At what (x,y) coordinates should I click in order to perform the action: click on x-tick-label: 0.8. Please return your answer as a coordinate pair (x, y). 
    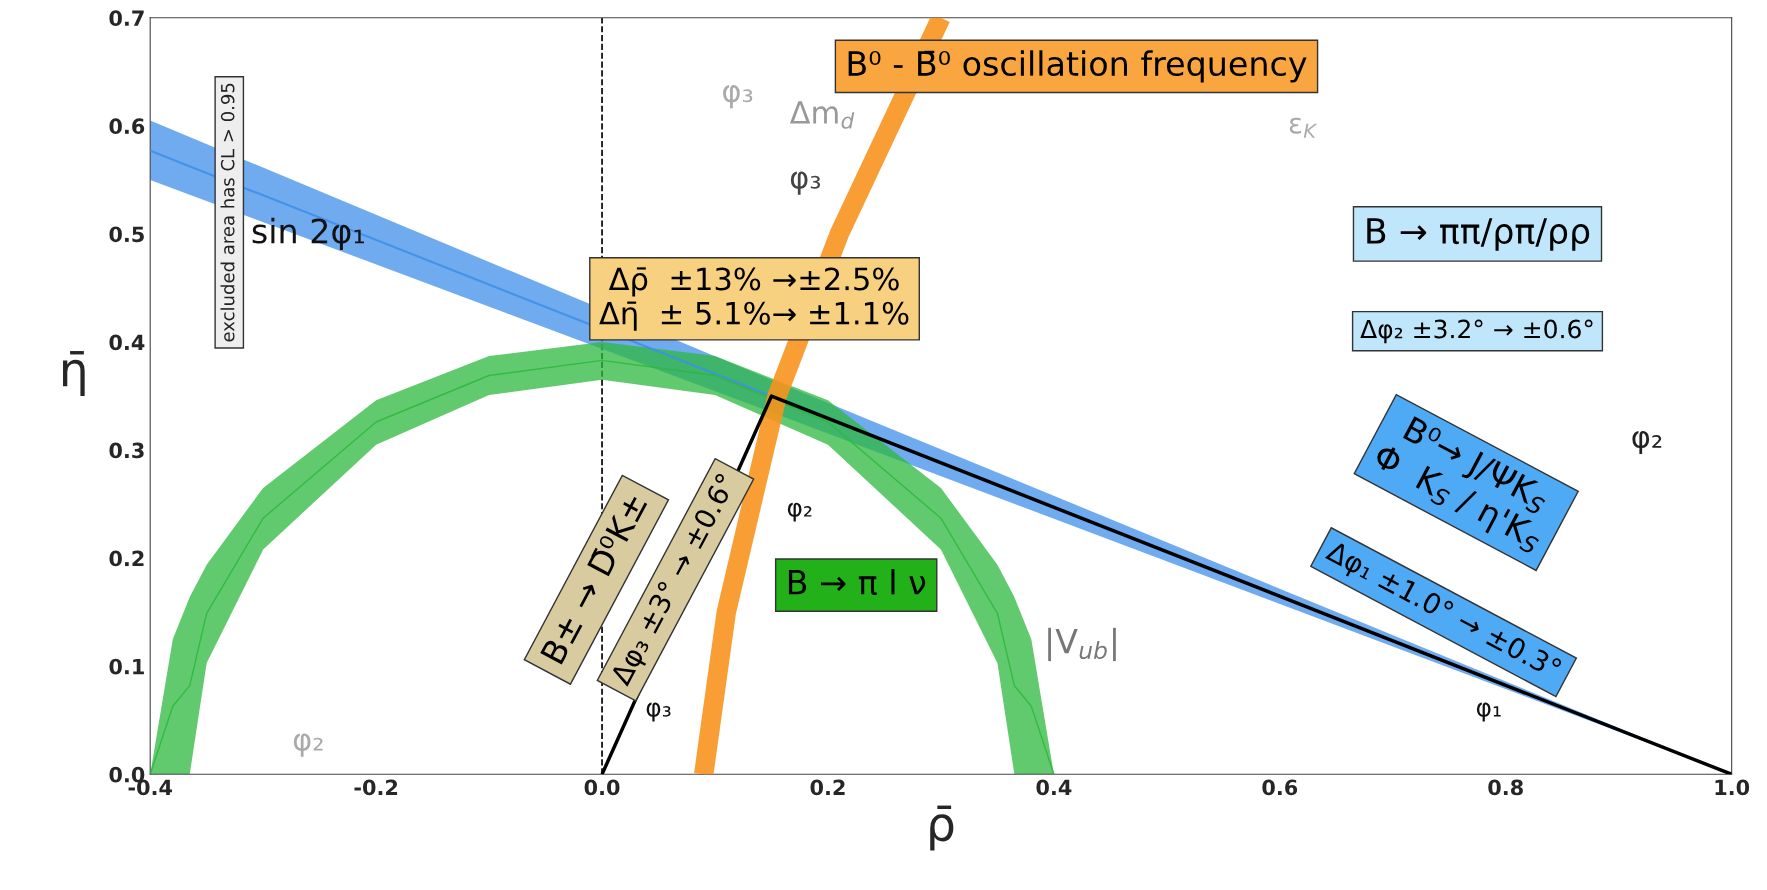
    Looking at the image, I should click on (1505, 787).